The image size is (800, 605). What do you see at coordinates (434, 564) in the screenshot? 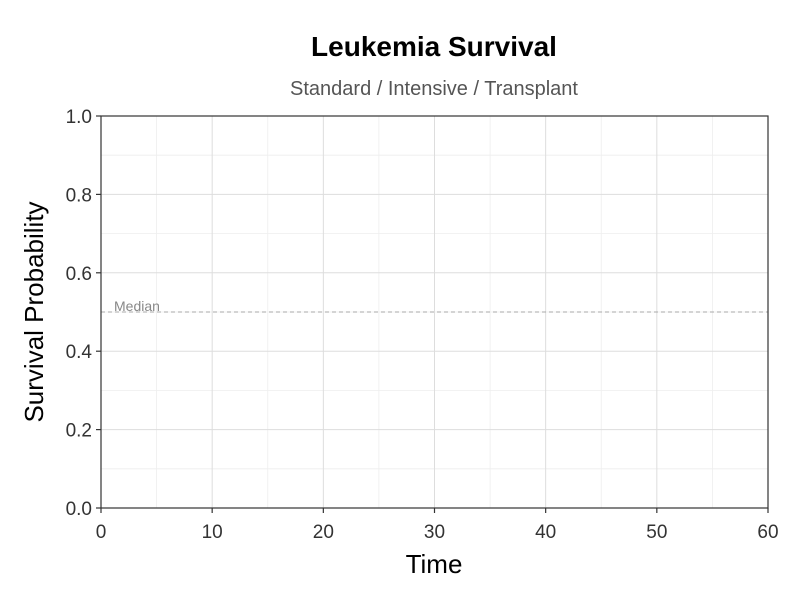
I see `x-axis-title: Time` at bounding box center [434, 564].